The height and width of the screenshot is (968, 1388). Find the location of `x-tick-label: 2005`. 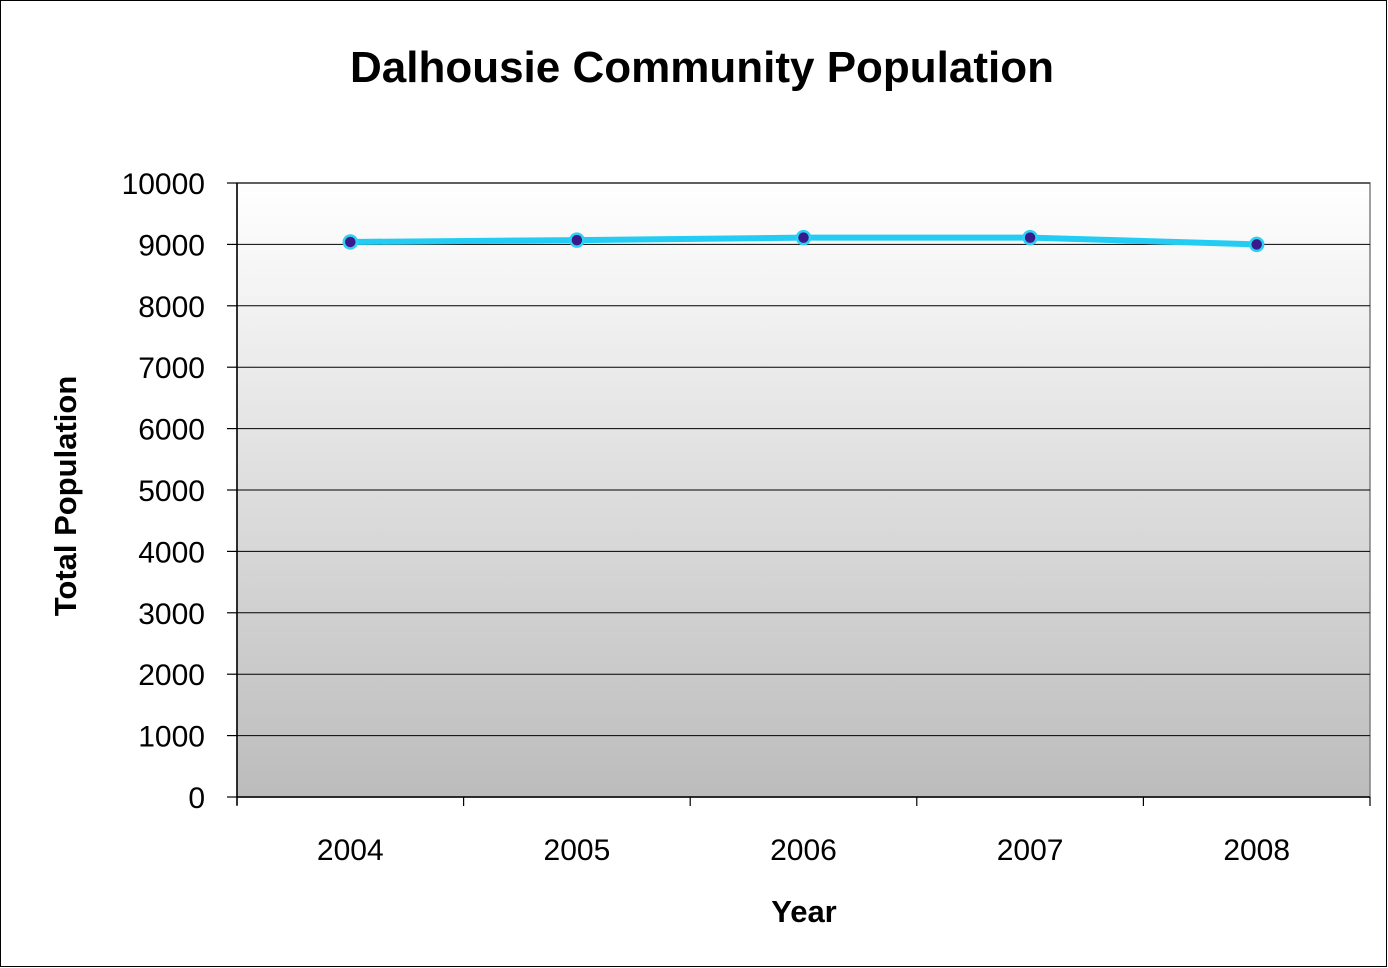

x-tick-label: 2005 is located at coordinates (577, 850).